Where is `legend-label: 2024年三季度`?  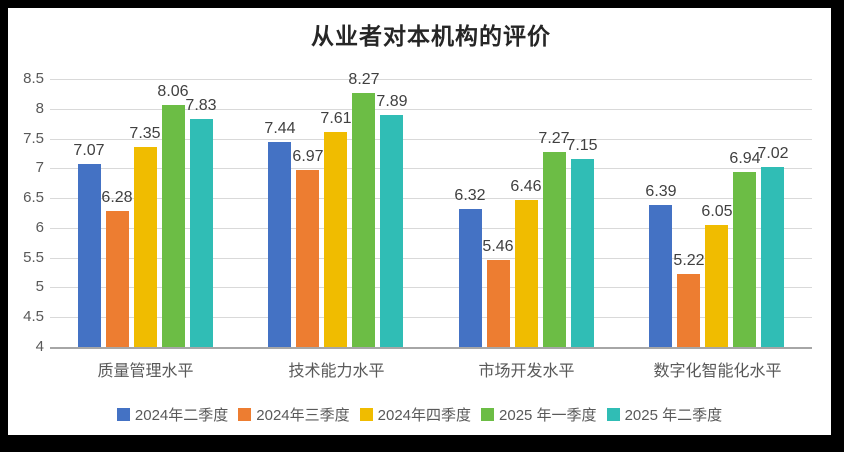
legend-label: 2024年三季度 is located at coordinates (303, 415).